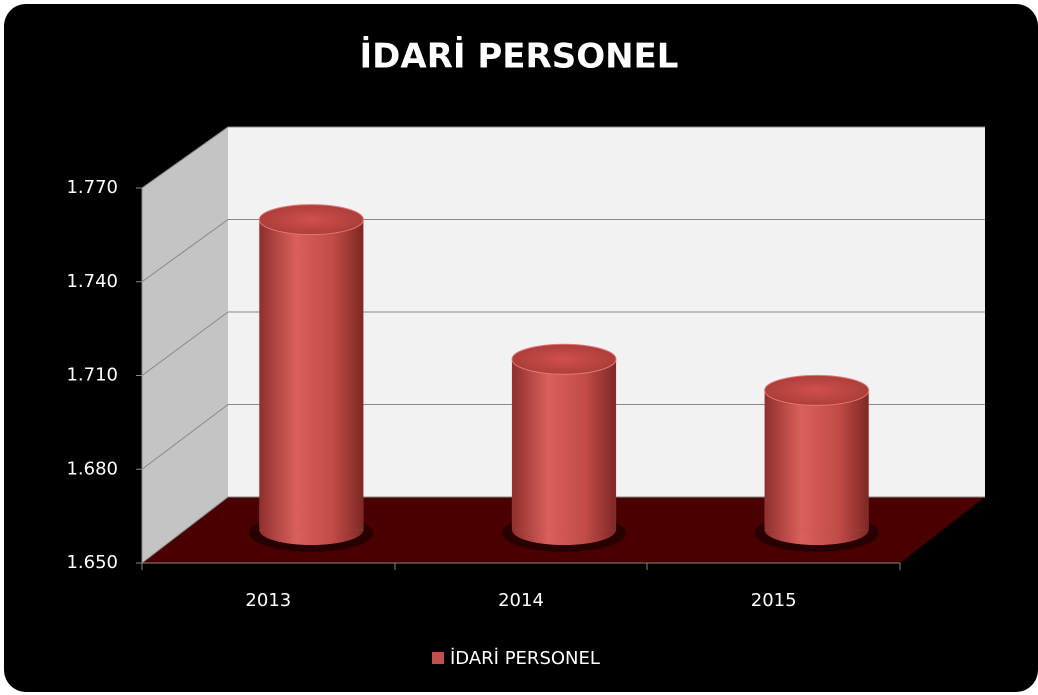 The height and width of the screenshot is (695, 1038). Describe the element at coordinates (438, 658) in the screenshot. I see `legend-swatch` at that location.